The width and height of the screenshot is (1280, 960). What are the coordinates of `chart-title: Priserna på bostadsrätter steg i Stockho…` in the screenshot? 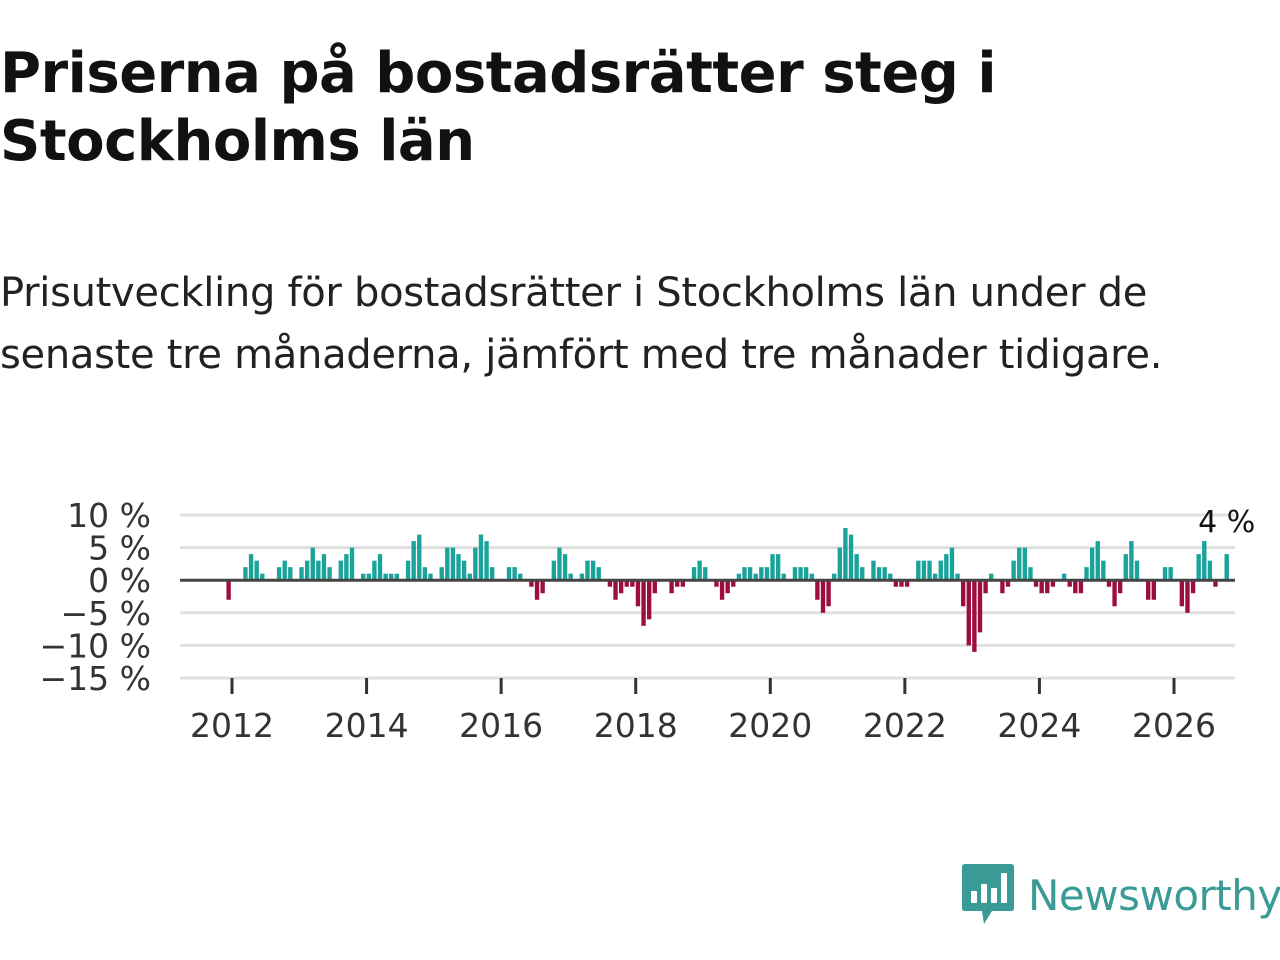 It's located at (498, 107).